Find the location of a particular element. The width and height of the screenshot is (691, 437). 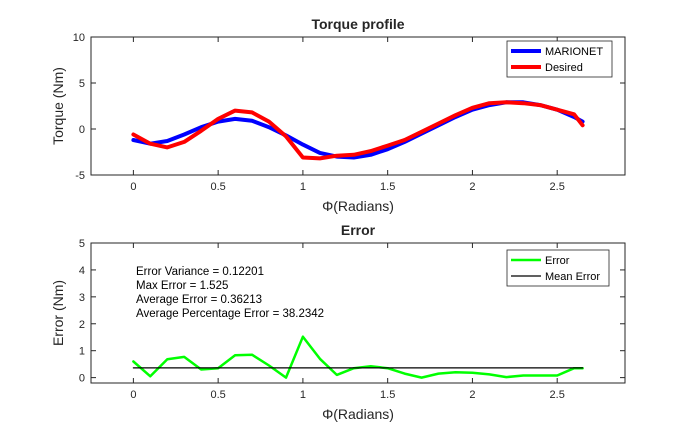

legend-label: Mean Error is located at coordinates (572, 277).